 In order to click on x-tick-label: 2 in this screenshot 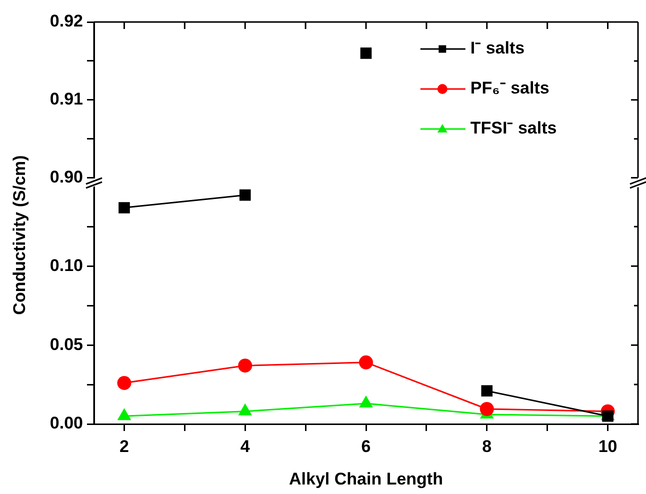, I will do `click(124, 446)`.